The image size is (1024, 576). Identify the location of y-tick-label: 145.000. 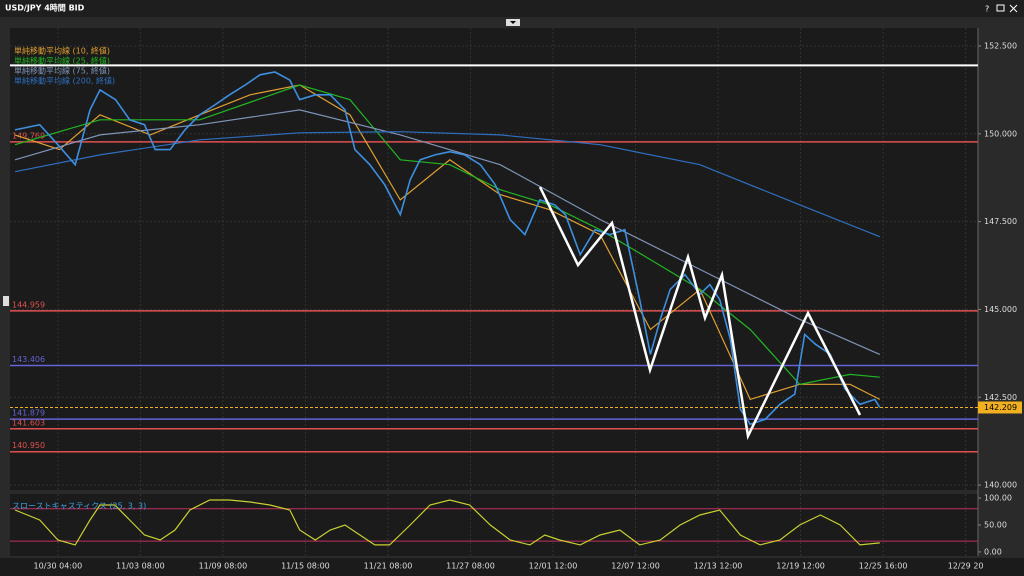
(1000, 309).